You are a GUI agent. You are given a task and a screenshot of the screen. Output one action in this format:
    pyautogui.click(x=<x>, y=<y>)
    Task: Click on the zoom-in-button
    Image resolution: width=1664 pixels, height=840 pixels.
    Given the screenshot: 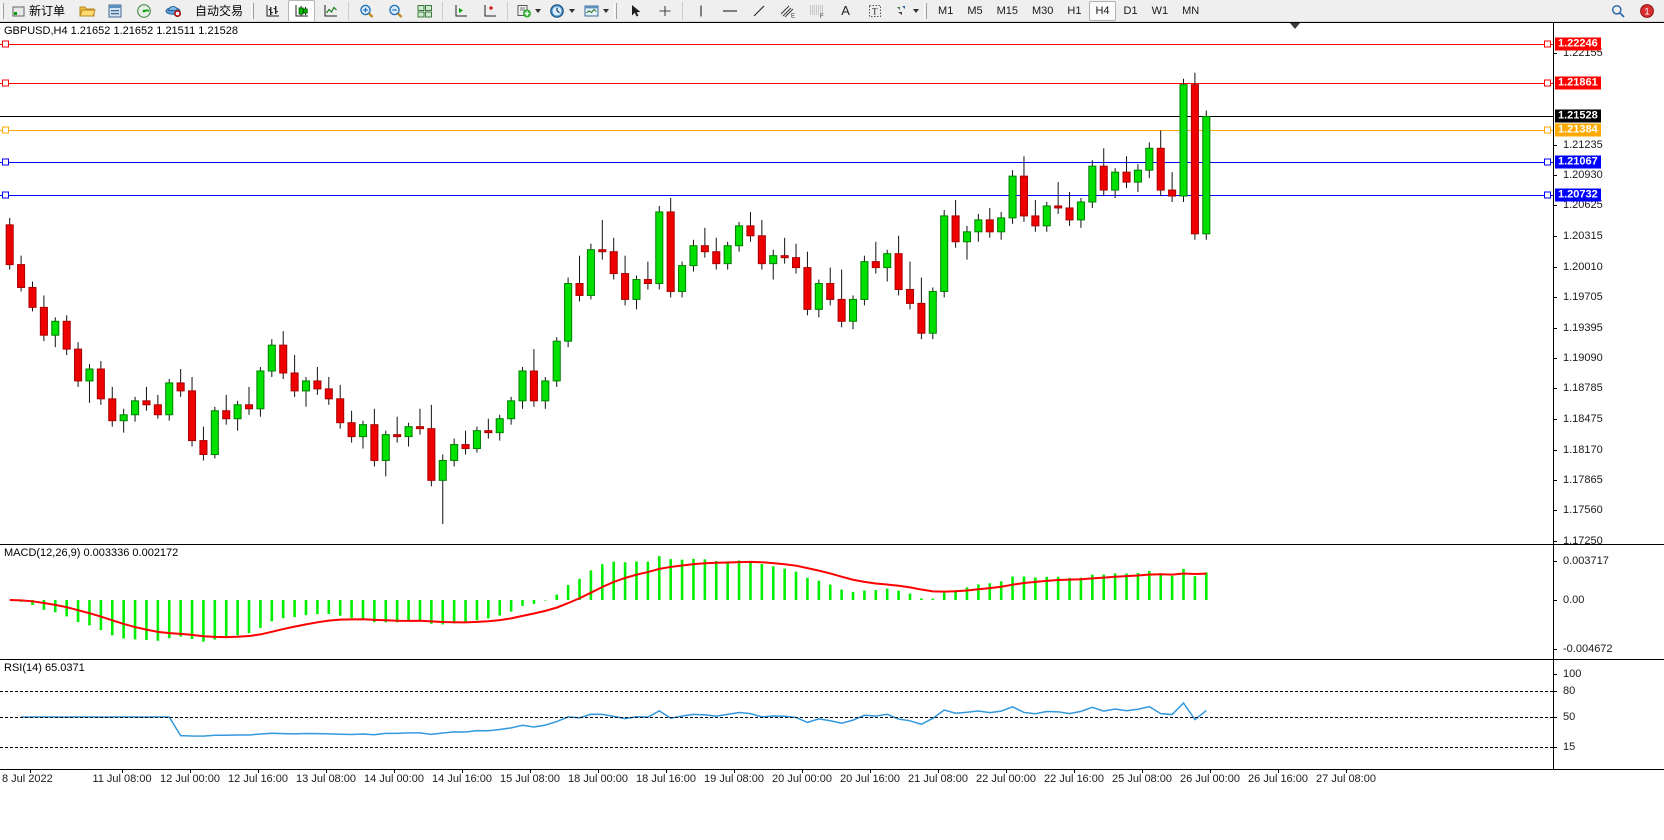 What is the action you would take?
    pyautogui.click(x=366, y=10)
    